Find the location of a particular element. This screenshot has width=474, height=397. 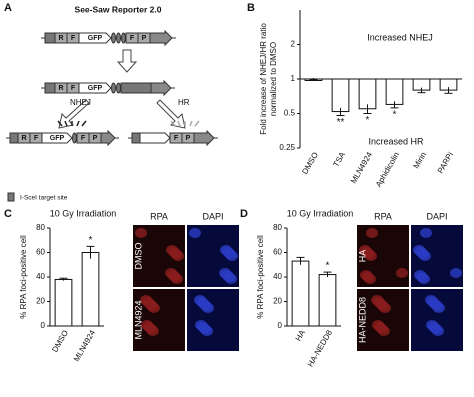

legend-symbol is located at coordinates (11, 197).